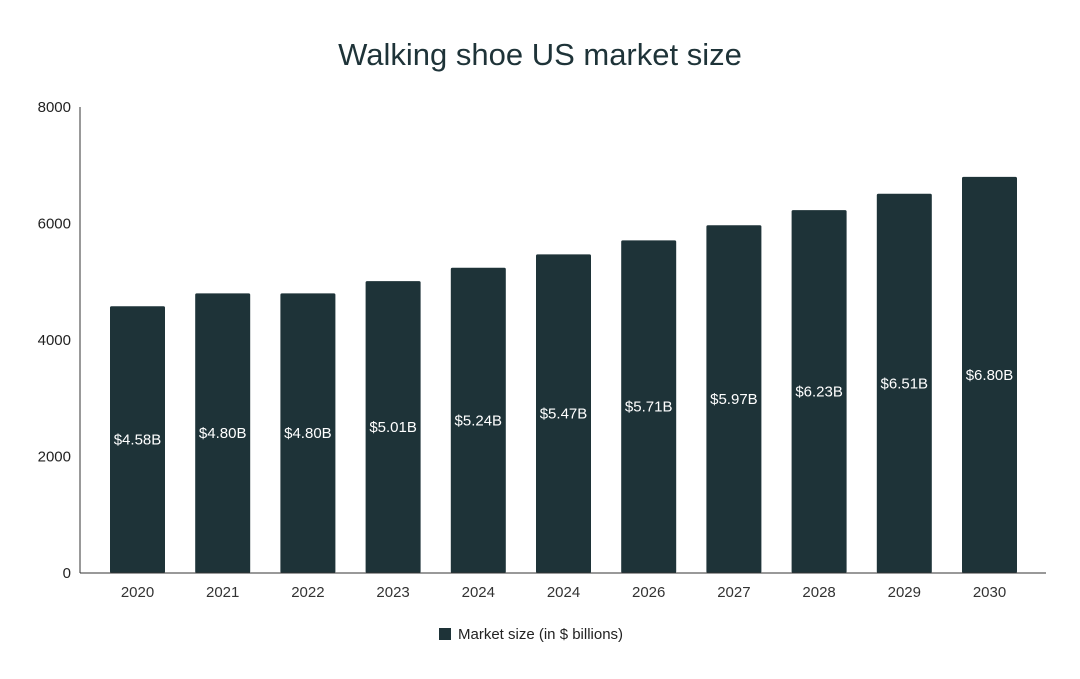 The image size is (1080, 679). I want to click on y-tick-label: 4000, so click(54, 340).